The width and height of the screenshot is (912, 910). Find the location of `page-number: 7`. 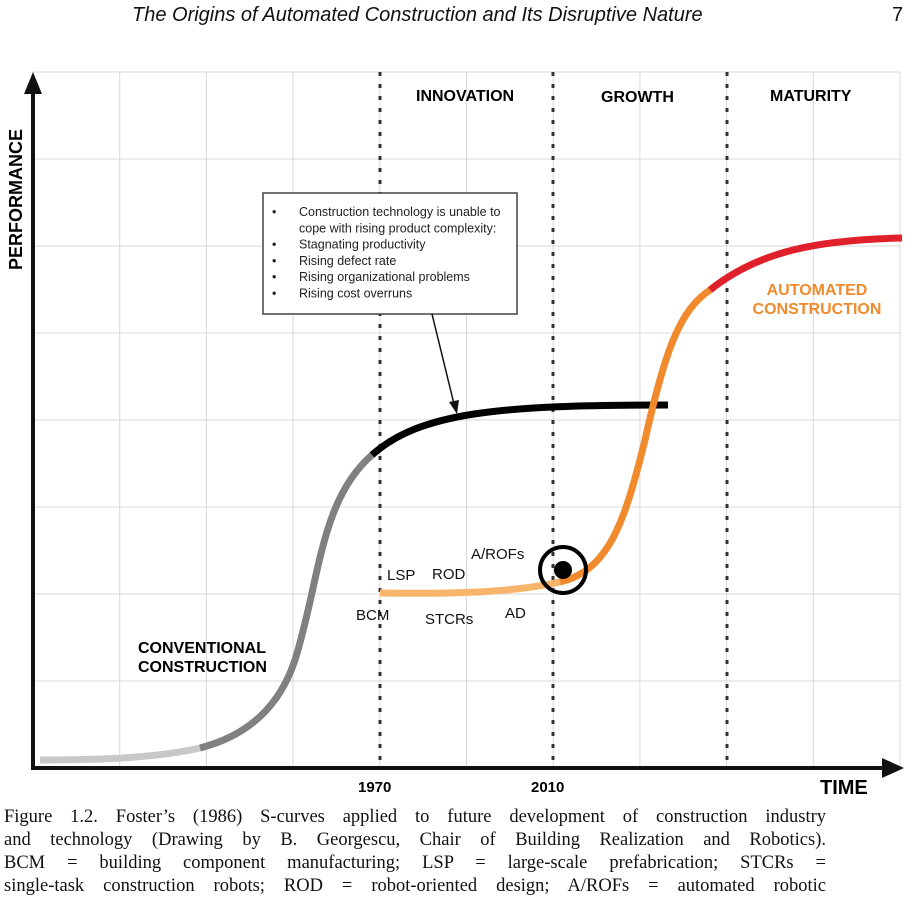

page-number: 7 is located at coordinates (898, 15).